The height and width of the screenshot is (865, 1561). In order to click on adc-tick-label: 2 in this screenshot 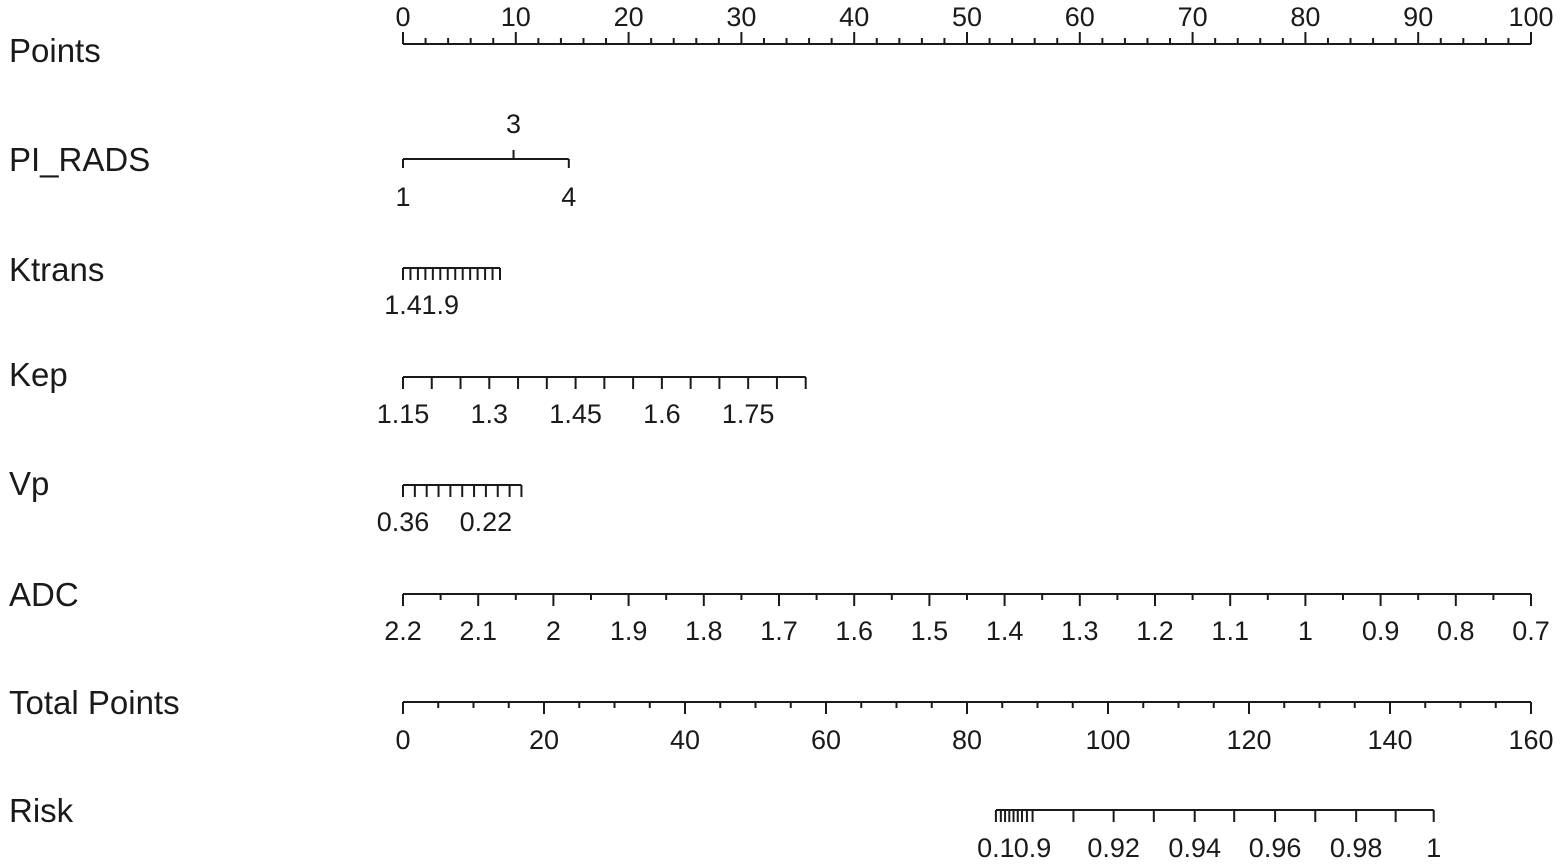, I will do `click(553, 631)`.